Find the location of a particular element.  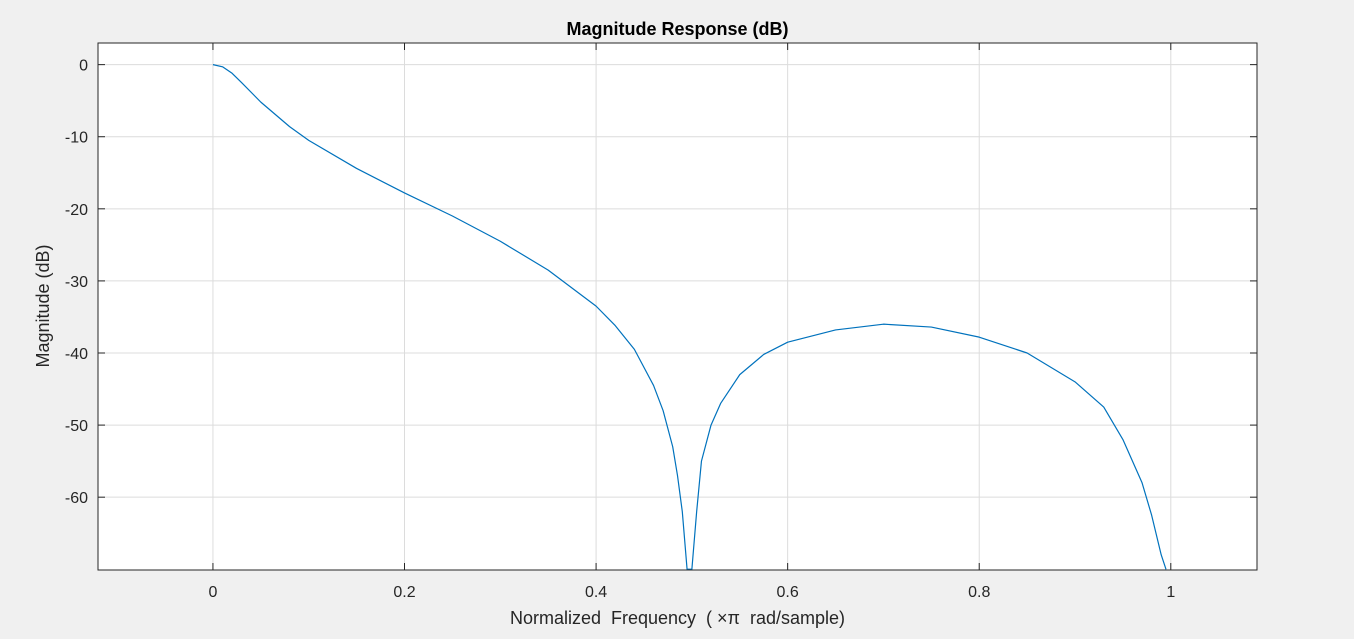

x-tick-labels: 0 0.2 0.4 0.6 0.8 1 is located at coordinates (691, 592).